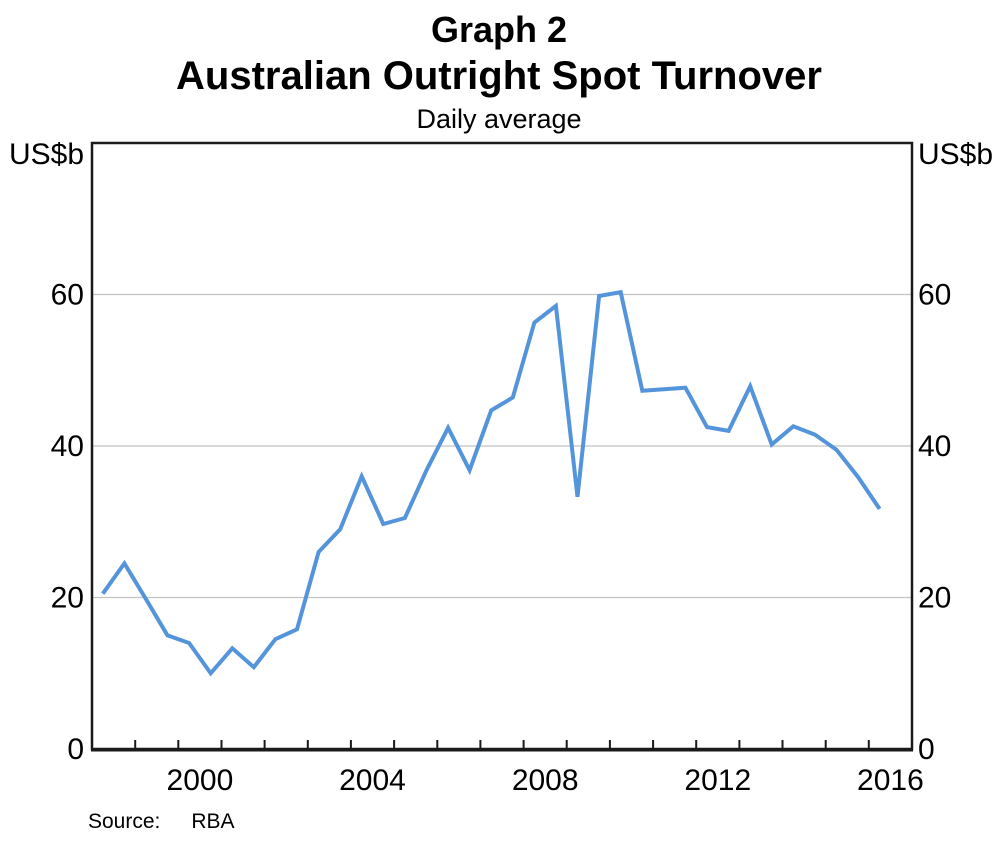 The image size is (998, 846). What do you see at coordinates (926, 749) in the screenshot?
I see `ytick-label-right-0: 0` at bounding box center [926, 749].